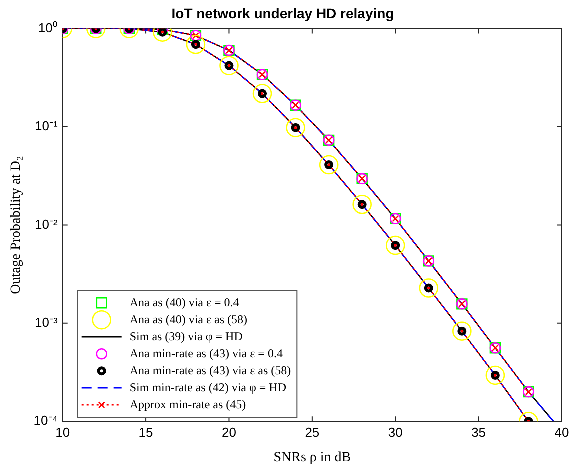 The image size is (576, 470). I want to click on legend-label: Ana as (40) via ε as (58), so click(189, 319).